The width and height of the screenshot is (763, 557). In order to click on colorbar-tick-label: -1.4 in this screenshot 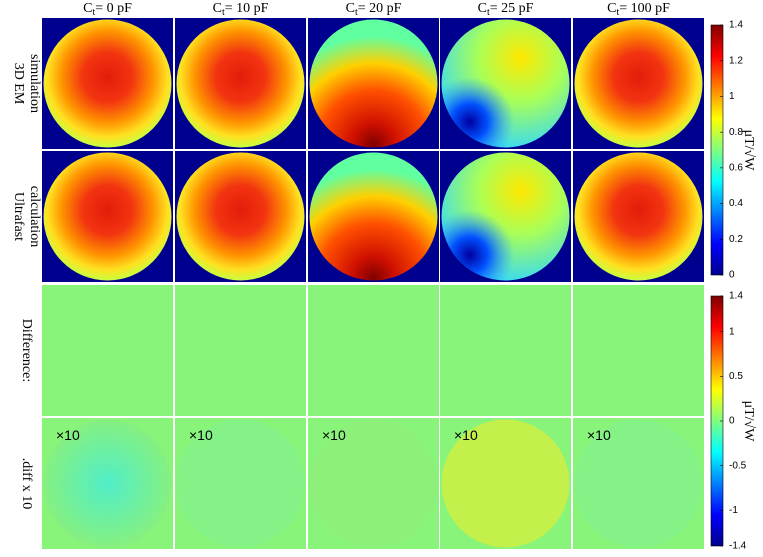, I will do `click(738, 546)`.